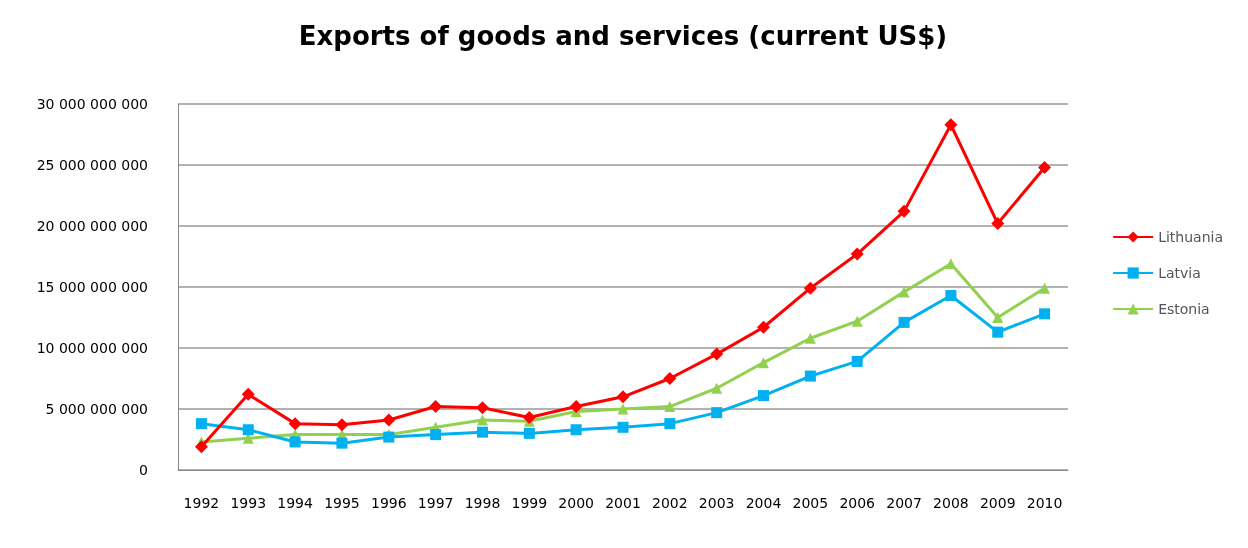 The image size is (1248, 548). Describe the element at coordinates (576, 503) in the screenshot. I see `x-tick-label: 2000` at that location.